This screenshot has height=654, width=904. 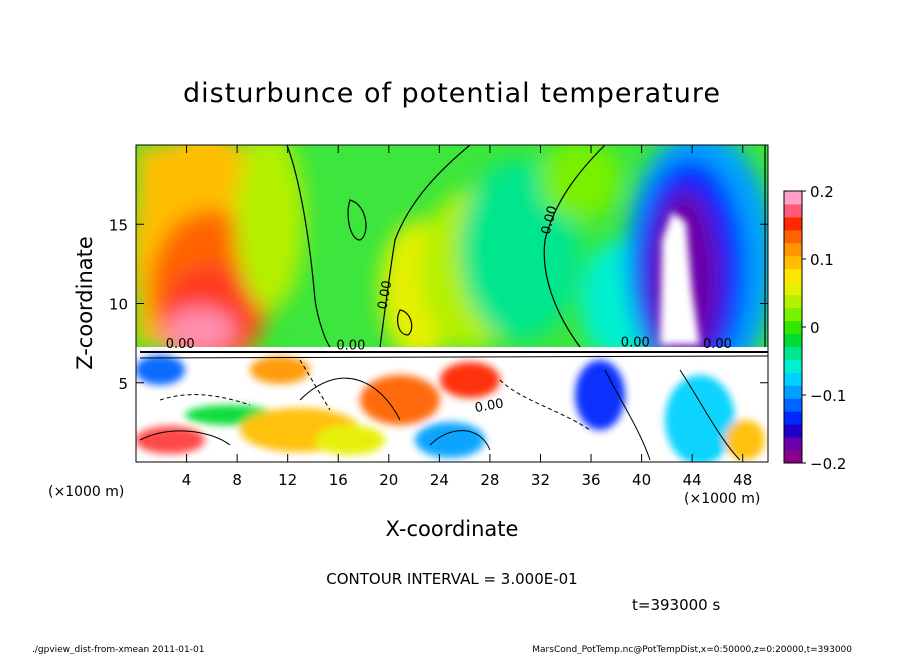 What do you see at coordinates (118, 649) in the screenshot?
I see `footer-left: ./gpview_dist-from-xmean 2011-01-01` at bounding box center [118, 649].